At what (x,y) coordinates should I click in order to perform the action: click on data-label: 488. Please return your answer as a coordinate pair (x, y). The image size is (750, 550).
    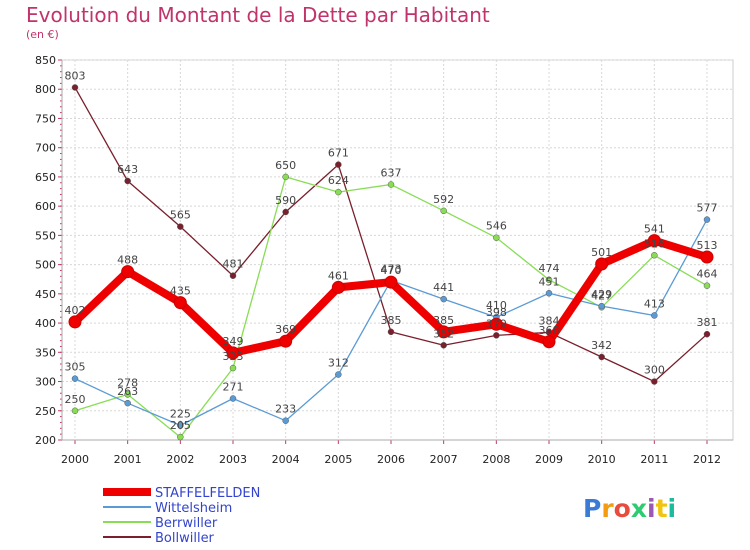
    Looking at the image, I should click on (127, 260).